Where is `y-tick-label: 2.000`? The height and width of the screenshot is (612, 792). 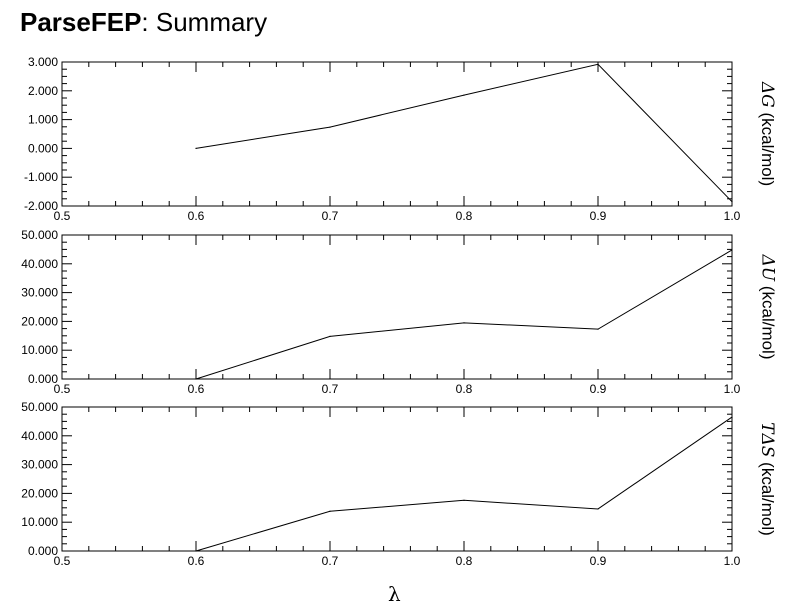 y-tick-label: 2.000 is located at coordinates (43, 91).